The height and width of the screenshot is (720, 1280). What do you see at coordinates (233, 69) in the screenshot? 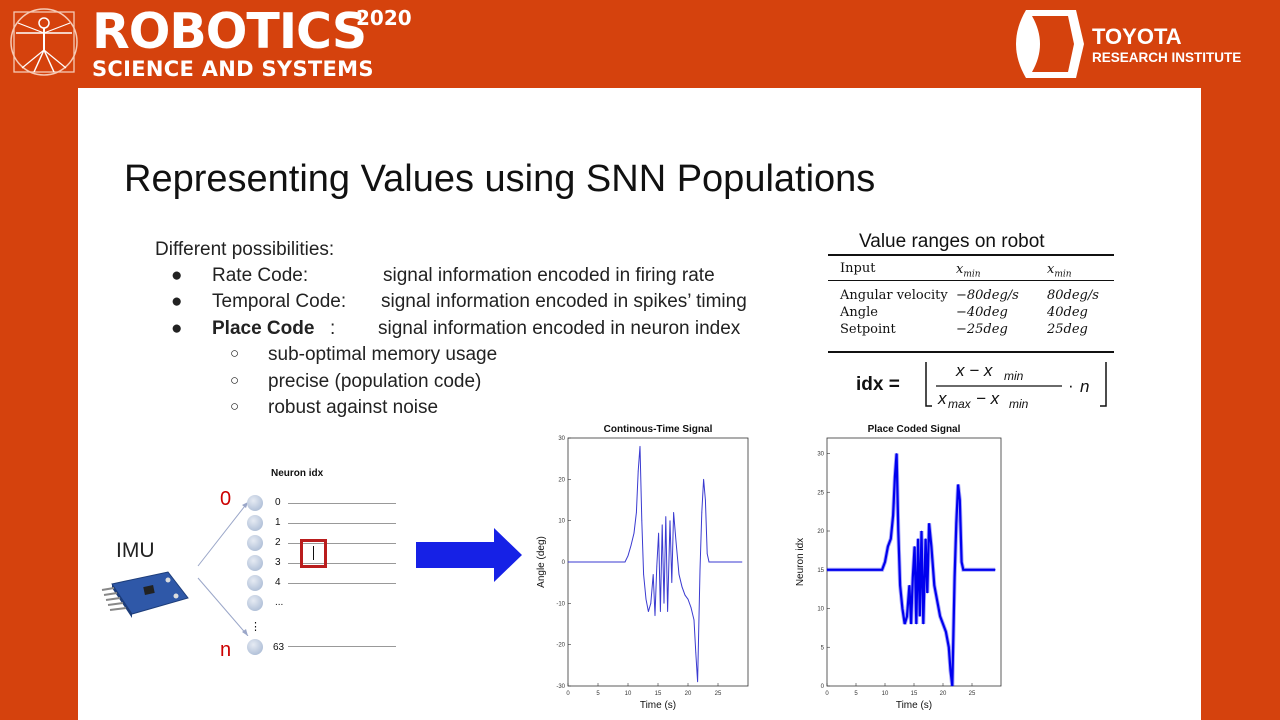
I see `brand-subtitle: SCIENCE AND SYSTEMS` at bounding box center [233, 69].